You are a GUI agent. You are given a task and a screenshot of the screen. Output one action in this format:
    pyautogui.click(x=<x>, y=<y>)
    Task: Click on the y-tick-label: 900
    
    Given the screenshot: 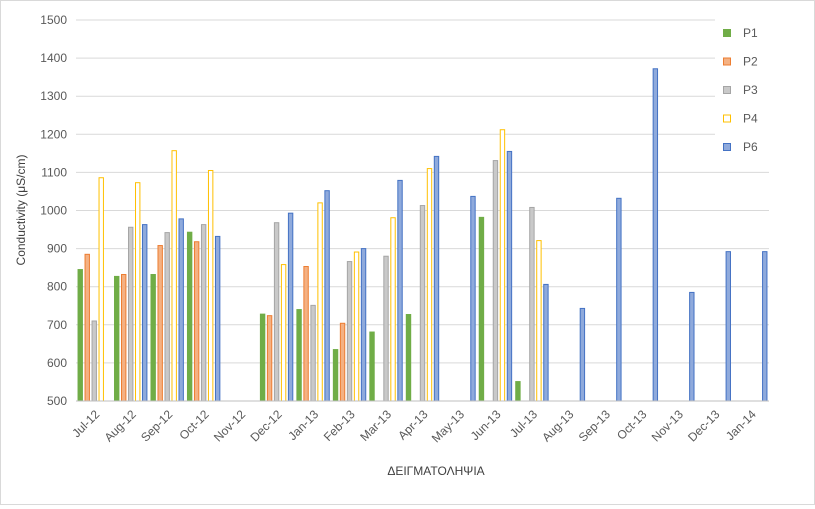 What is the action you would take?
    pyautogui.click(x=57, y=249)
    